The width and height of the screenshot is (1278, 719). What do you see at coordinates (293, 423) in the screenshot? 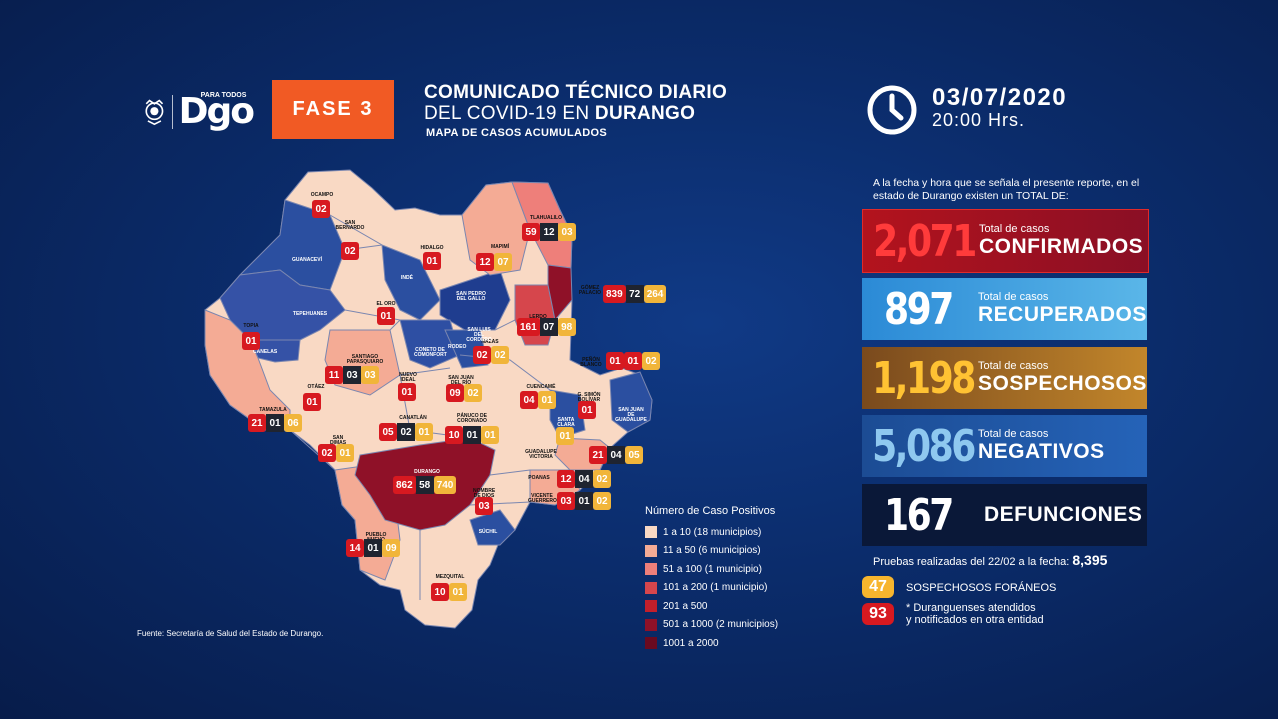
I see `badge-suspected: 06` at bounding box center [293, 423].